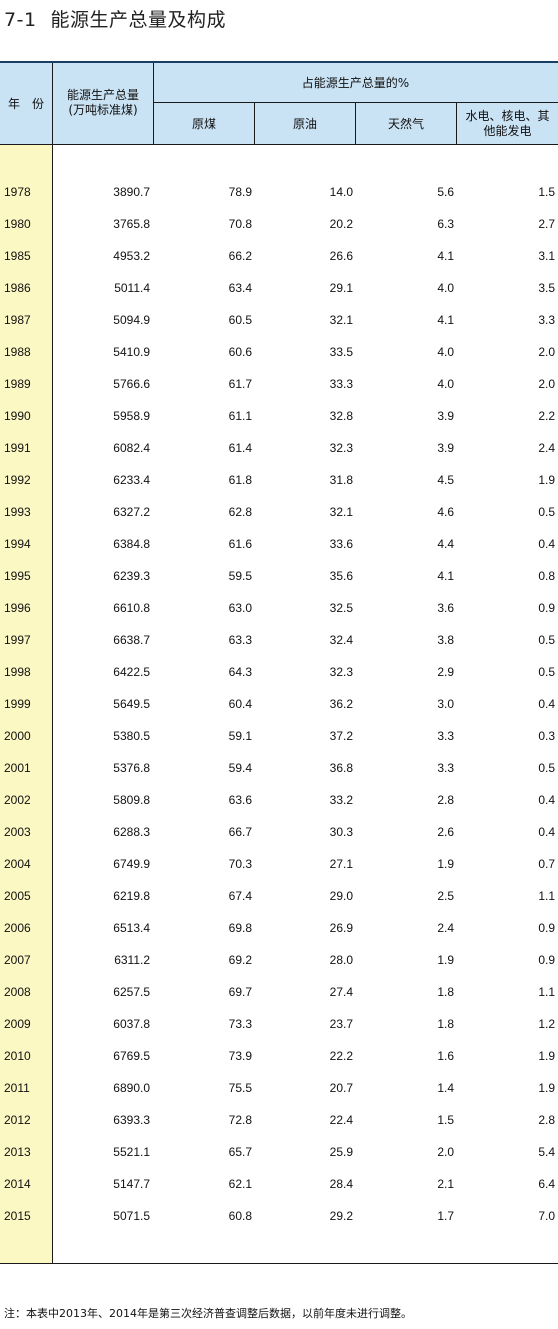  Describe the element at coordinates (17, 416) in the screenshot. I see `cell-year: 1990` at that location.